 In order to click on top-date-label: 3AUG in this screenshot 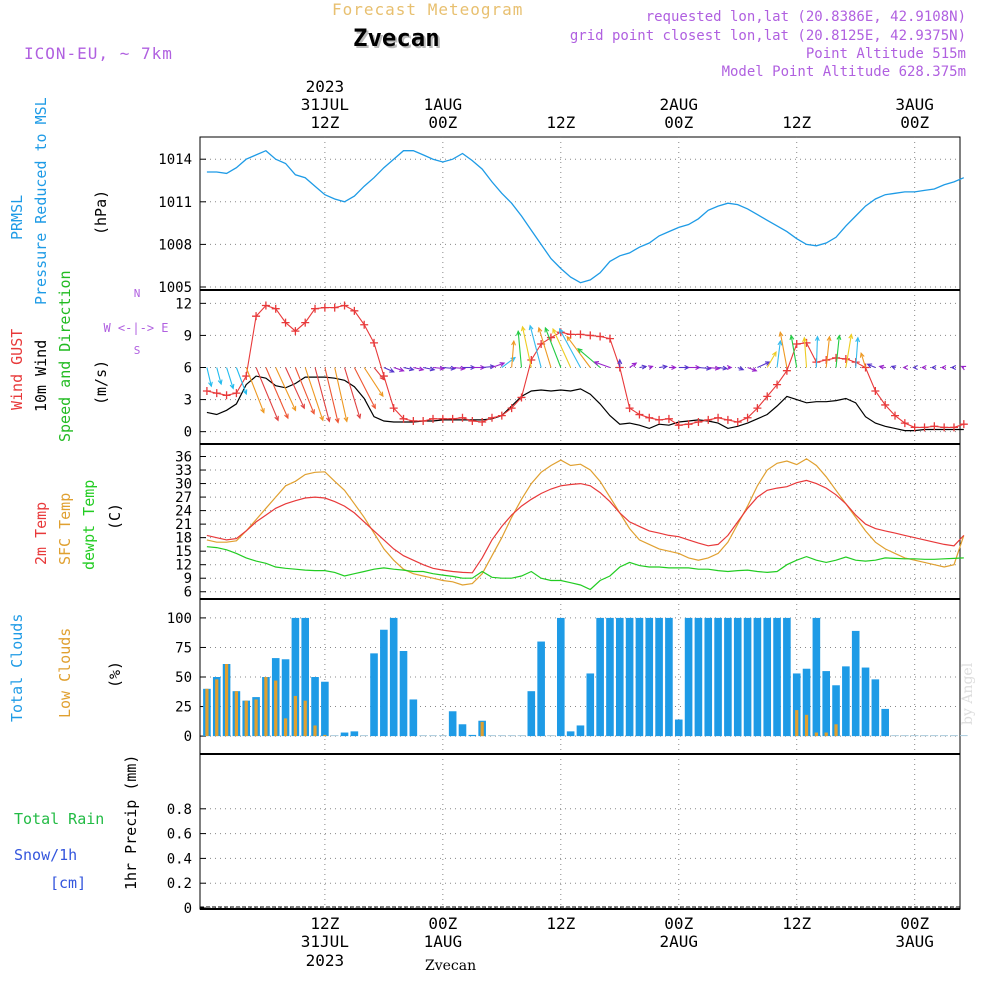, I will do `click(914, 104)`.